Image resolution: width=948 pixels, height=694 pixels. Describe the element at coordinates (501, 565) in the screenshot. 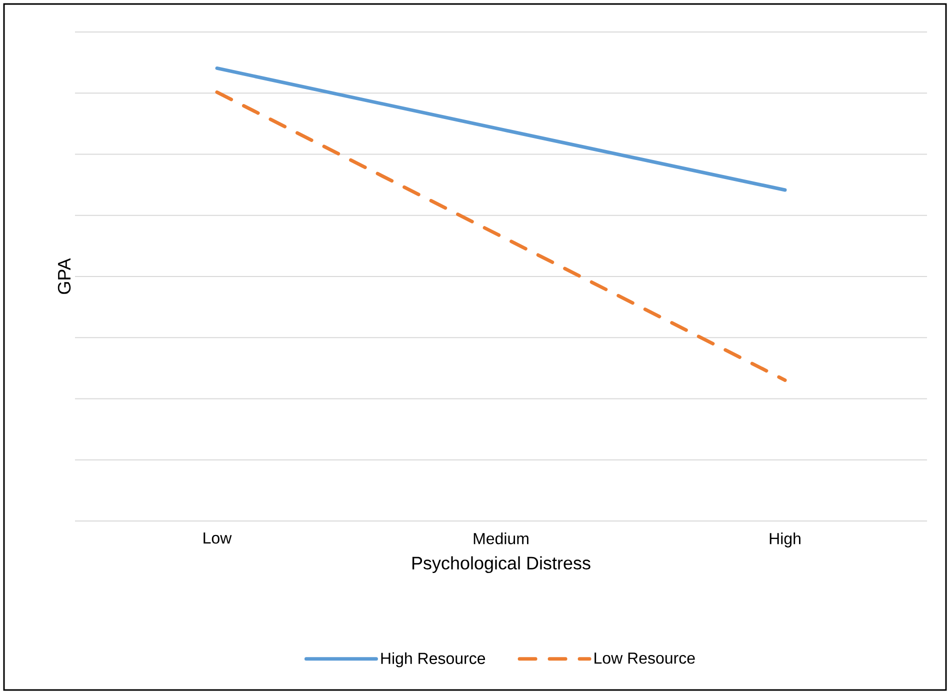

I see `x-axis-title: Psychological Distress` at that location.